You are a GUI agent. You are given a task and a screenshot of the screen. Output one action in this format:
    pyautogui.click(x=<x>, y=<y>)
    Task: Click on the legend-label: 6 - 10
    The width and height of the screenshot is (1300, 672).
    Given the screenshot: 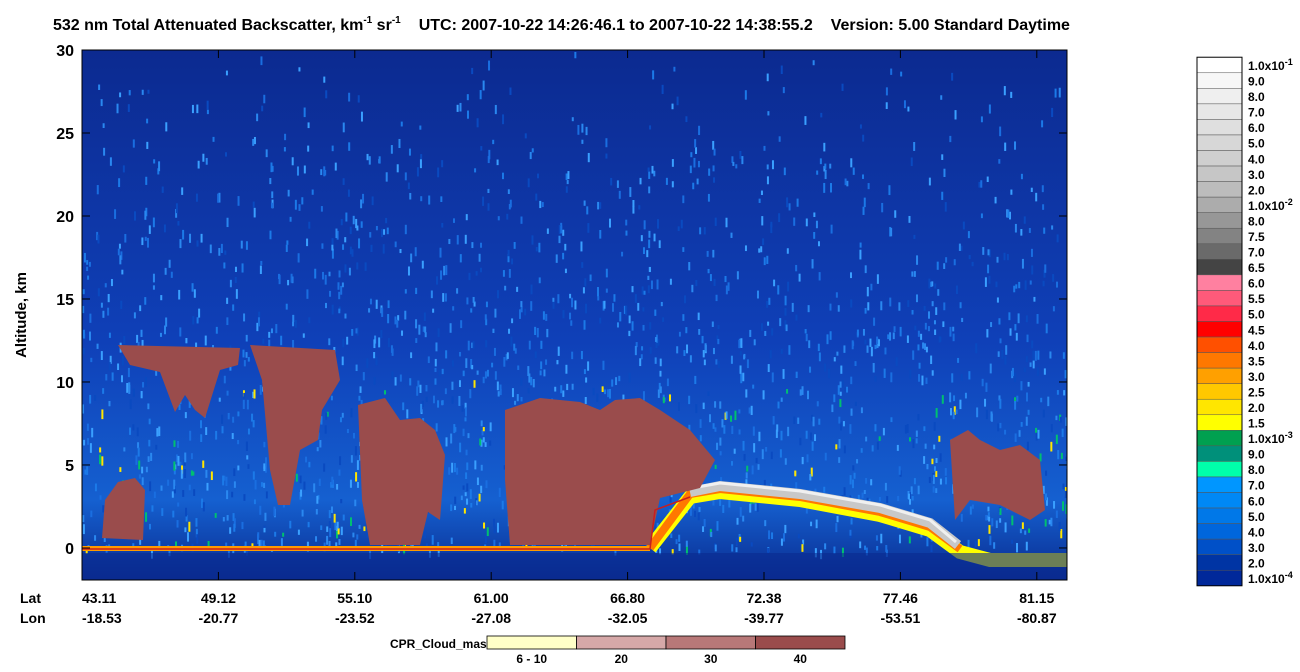 What is the action you would take?
    pyautogui.click(x=531, y=659)
    